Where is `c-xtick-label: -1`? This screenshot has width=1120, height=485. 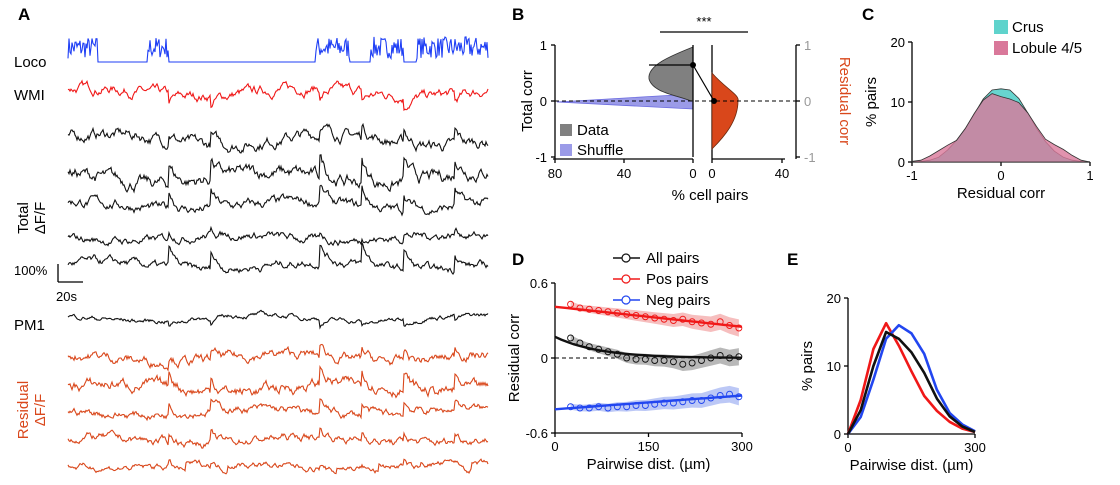
c-xtick-label: -1 is located at coordinates (912, 175).